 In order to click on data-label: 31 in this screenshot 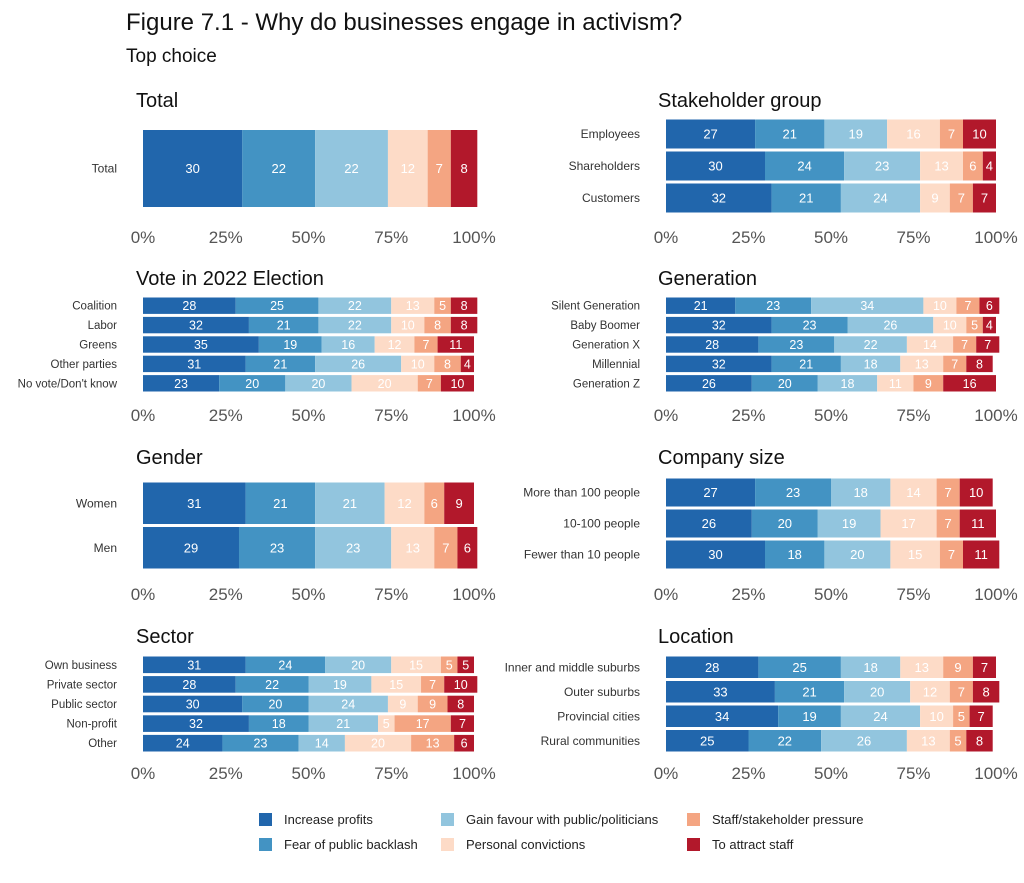, I will do `click(194, 364)`.